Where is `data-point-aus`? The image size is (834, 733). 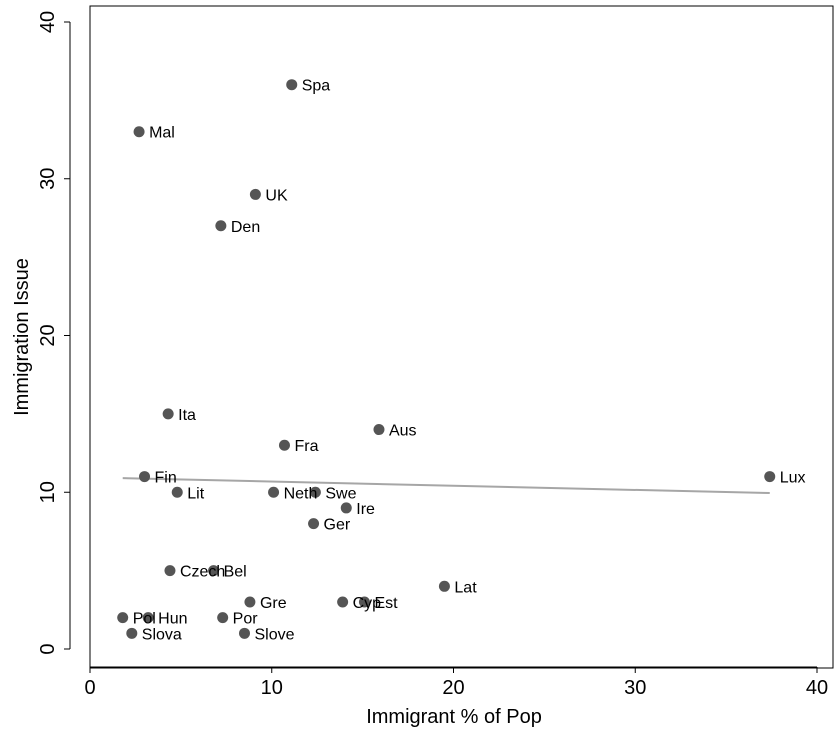 data-point-aus is located at coordinates (379, 430).